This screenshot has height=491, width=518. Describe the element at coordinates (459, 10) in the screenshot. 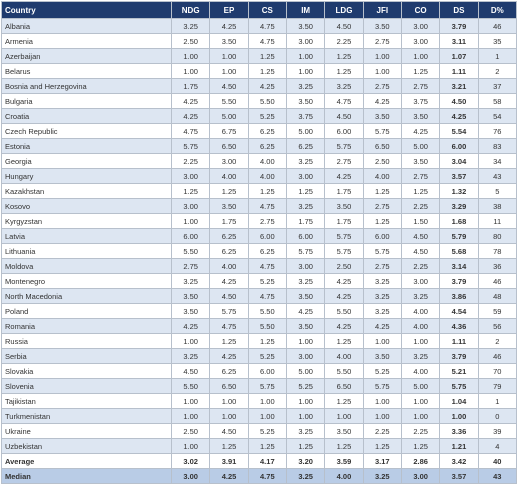

I see `column-header: DS` at that location.